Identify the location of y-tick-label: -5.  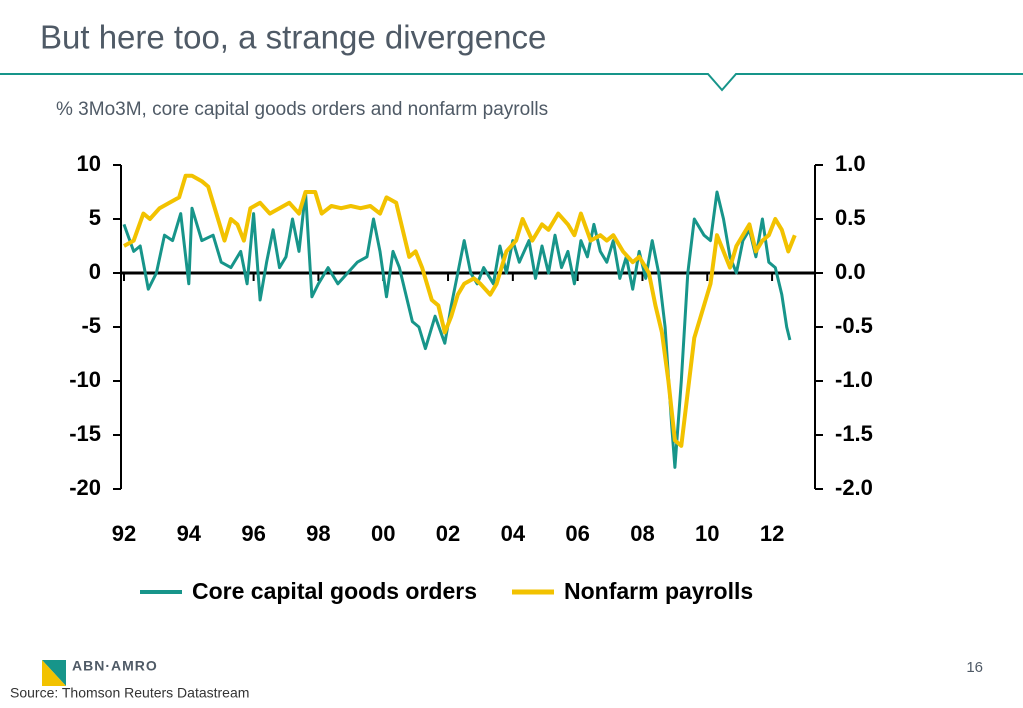
(91, 325).